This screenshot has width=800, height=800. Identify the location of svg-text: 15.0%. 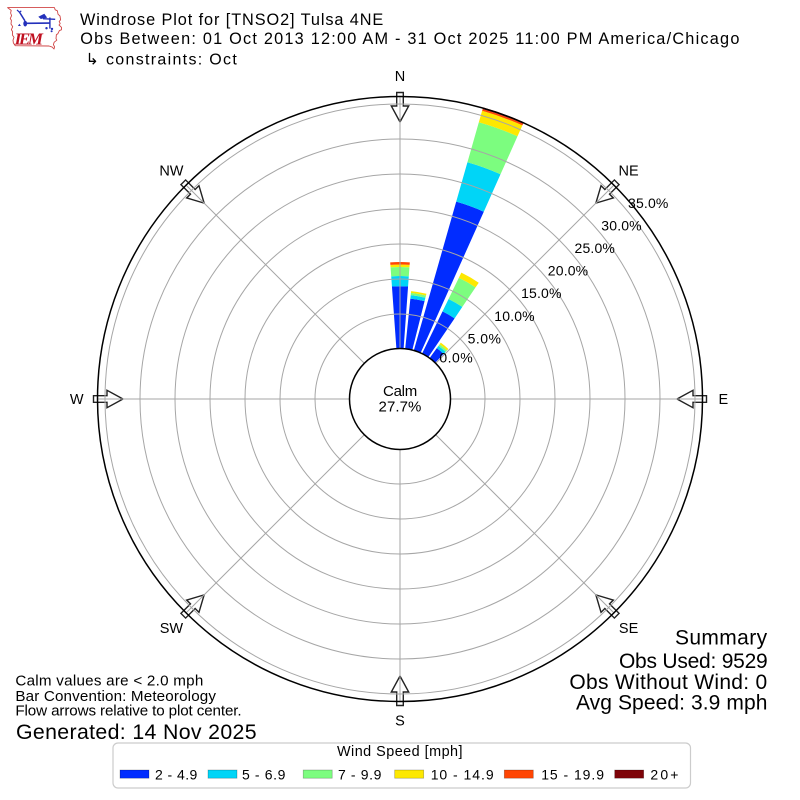
(541, 293).